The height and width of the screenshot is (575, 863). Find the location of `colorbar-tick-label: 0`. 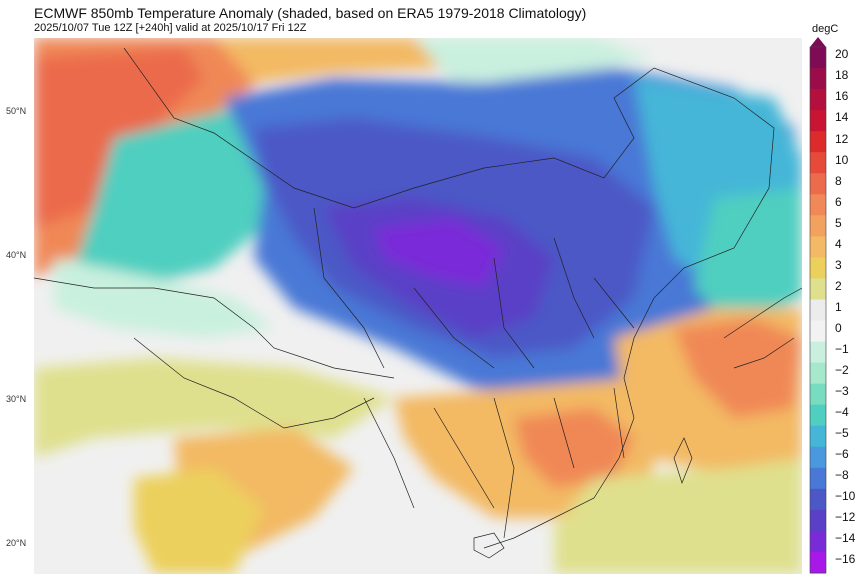

colorbar-tick-label: 0 is located at coordinates (838, 327).